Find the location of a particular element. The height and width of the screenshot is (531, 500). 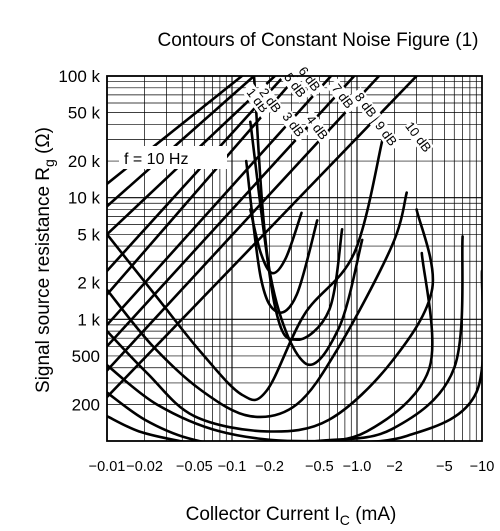

chart-title: Contours of Constant Noise Figure (1) is located at coordinates (317, 40).